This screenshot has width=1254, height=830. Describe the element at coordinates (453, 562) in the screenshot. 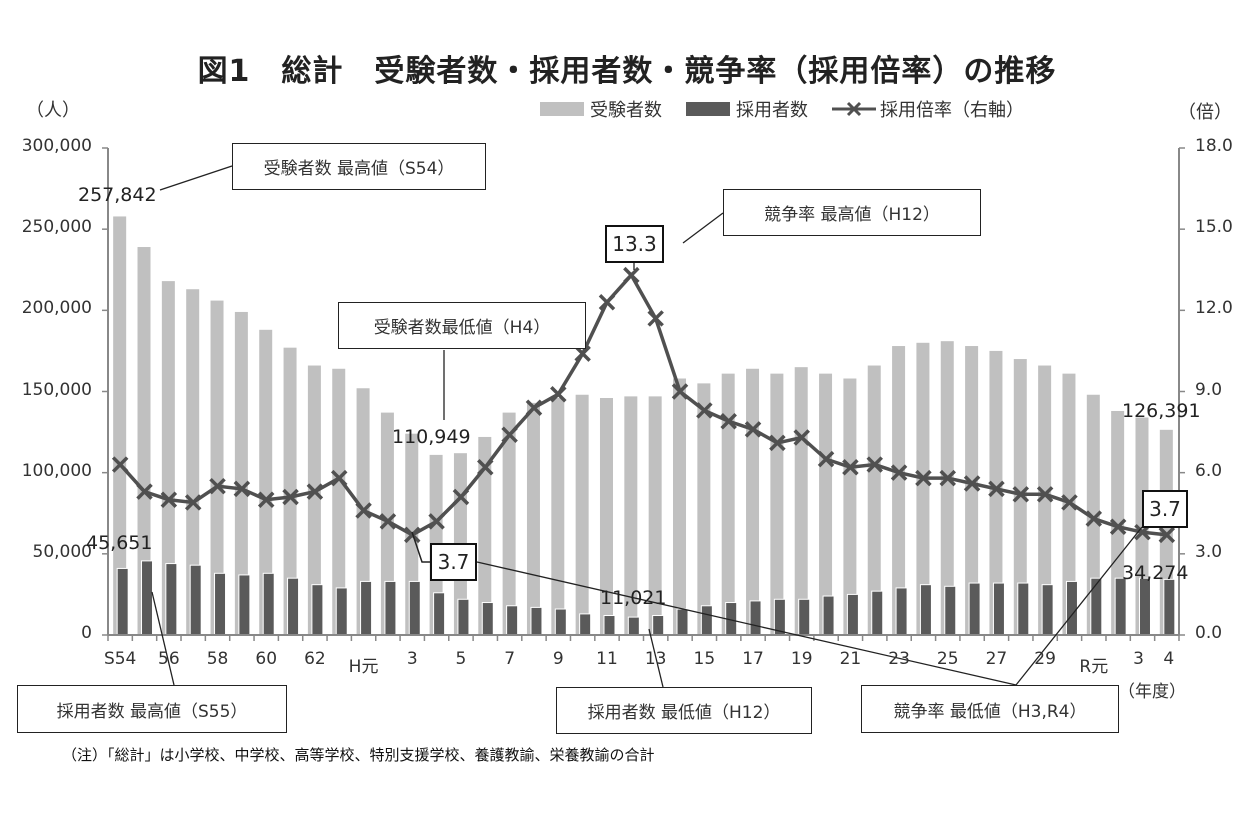

I see `label-ratio-min-h3: 3.7` at that location.